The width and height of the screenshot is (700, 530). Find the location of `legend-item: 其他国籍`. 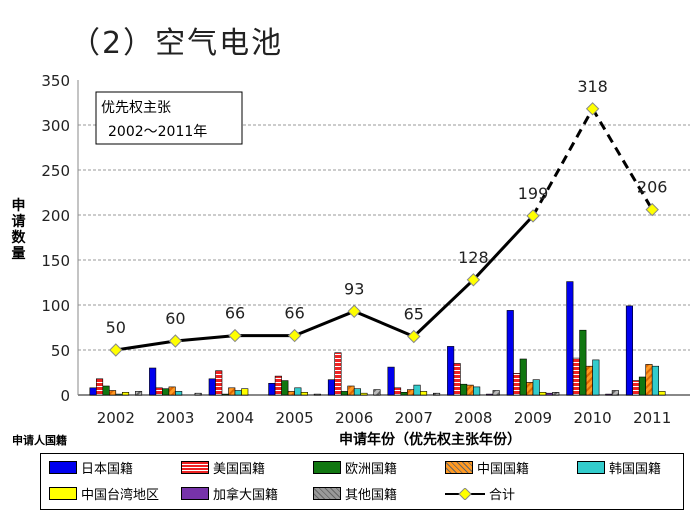

legend-item: 其他国籍 is located at coordinates (355, 493).